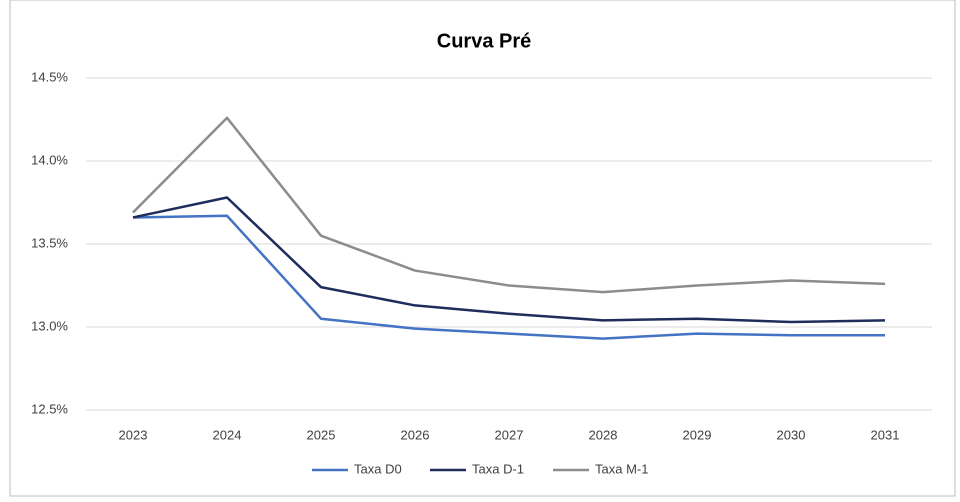  Describe the element at coordinates (49, 325) in the screenshot. I see `y-tick-label: 13.0%` at that location.